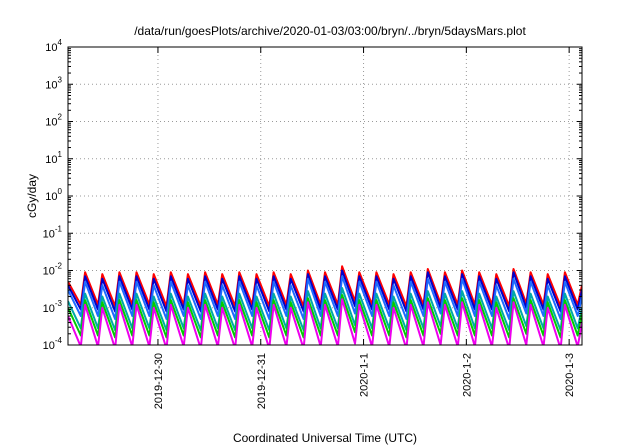 This screenshot has width=640, height=448. Describe the element at coordinates (53, 195) in the screenshot. I see `y-tick-label: 10⁰` at that location.